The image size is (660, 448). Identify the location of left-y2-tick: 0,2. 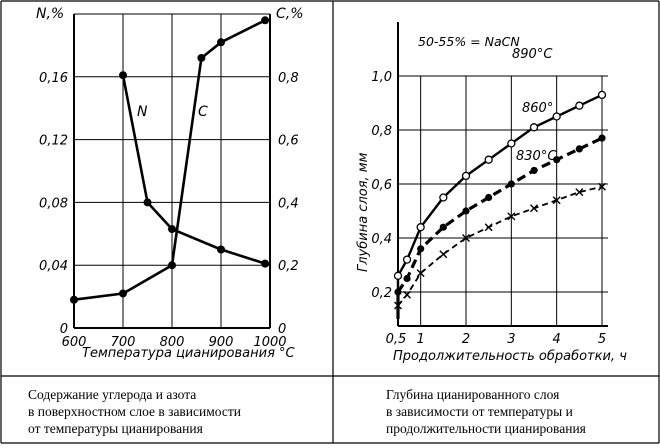
(288, 266).